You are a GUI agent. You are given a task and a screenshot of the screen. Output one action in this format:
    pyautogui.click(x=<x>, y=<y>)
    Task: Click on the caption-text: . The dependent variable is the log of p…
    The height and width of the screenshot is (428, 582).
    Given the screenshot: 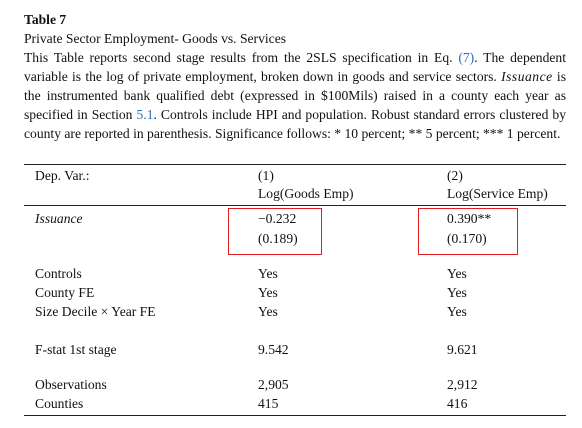 What is the action you would take?
    pyautogui.click(x=295, y=67)
    